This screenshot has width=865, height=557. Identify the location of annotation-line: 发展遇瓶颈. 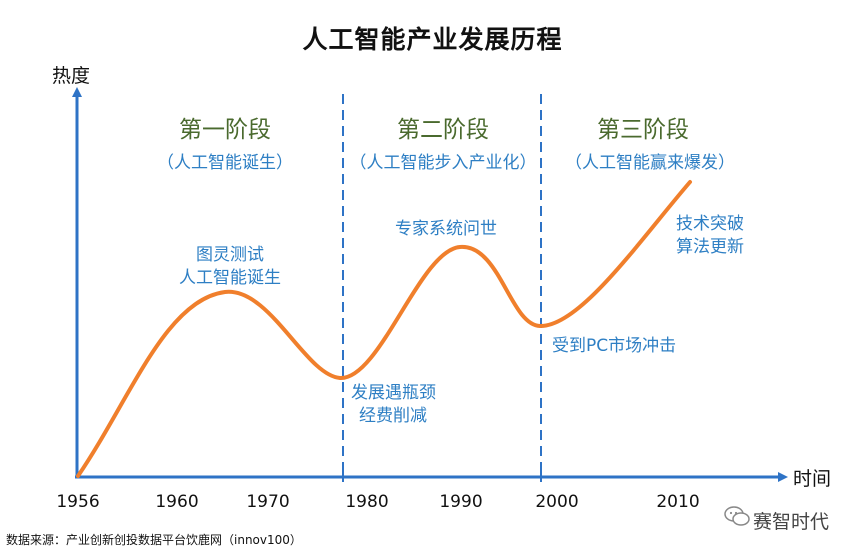
(393, 393).